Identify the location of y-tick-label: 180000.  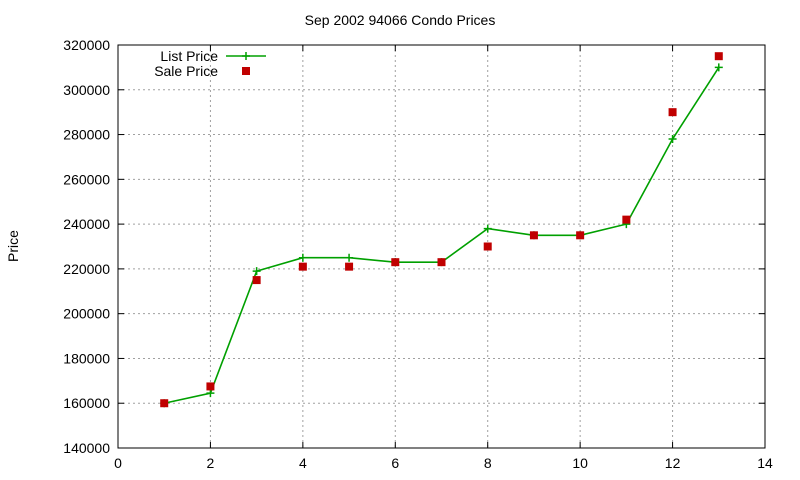
(86, 358).